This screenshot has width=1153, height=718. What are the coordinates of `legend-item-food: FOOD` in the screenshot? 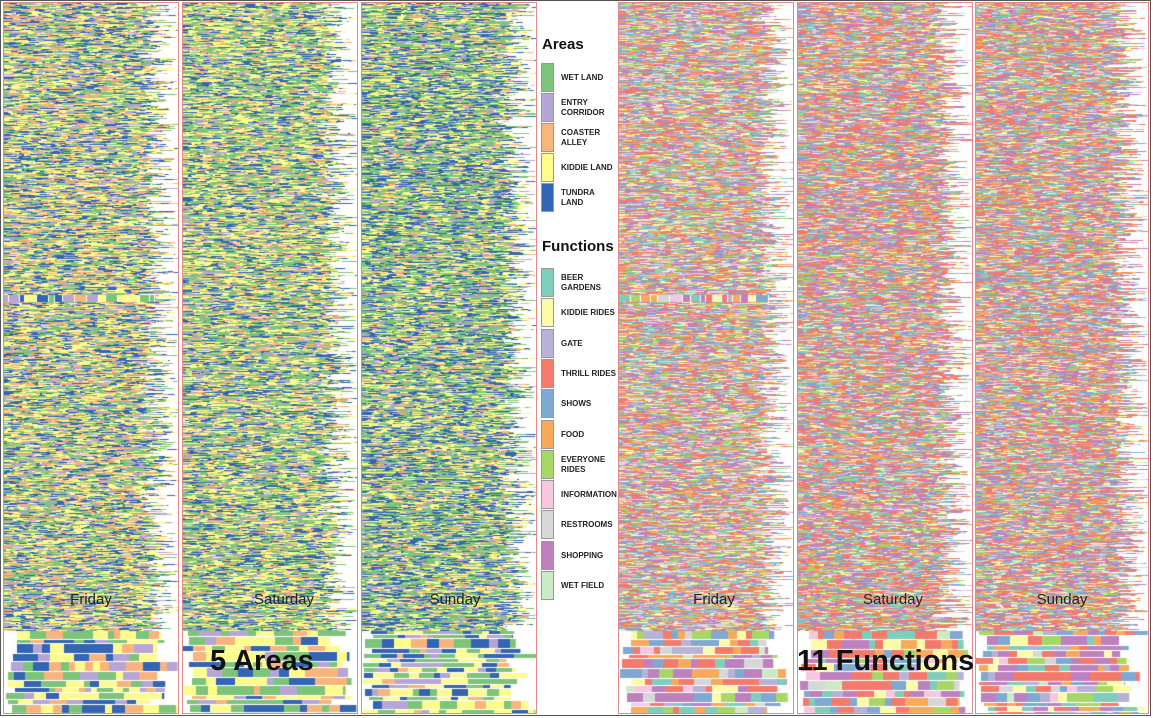 It's located at (578, 434).